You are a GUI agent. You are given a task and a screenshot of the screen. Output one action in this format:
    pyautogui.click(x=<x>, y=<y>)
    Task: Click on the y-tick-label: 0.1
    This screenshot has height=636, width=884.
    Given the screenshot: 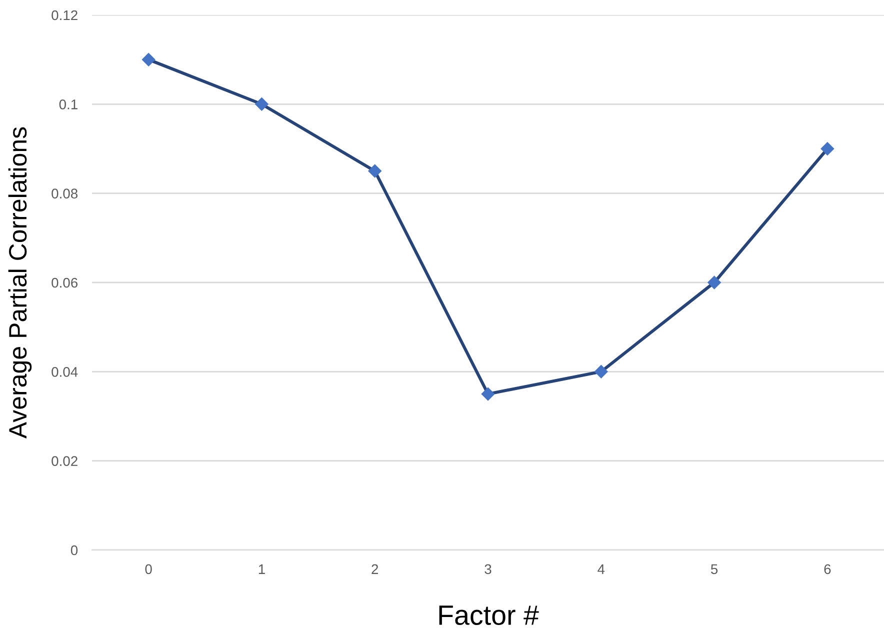 What is the action you would take?
    pyautogui.click(x=68, y=105)
    